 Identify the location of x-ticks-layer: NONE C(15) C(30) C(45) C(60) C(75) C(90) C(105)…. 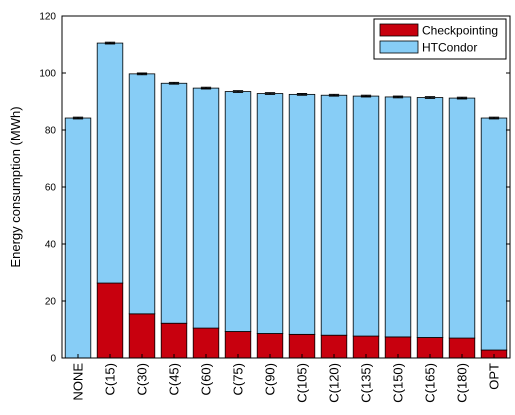
(286, 378).